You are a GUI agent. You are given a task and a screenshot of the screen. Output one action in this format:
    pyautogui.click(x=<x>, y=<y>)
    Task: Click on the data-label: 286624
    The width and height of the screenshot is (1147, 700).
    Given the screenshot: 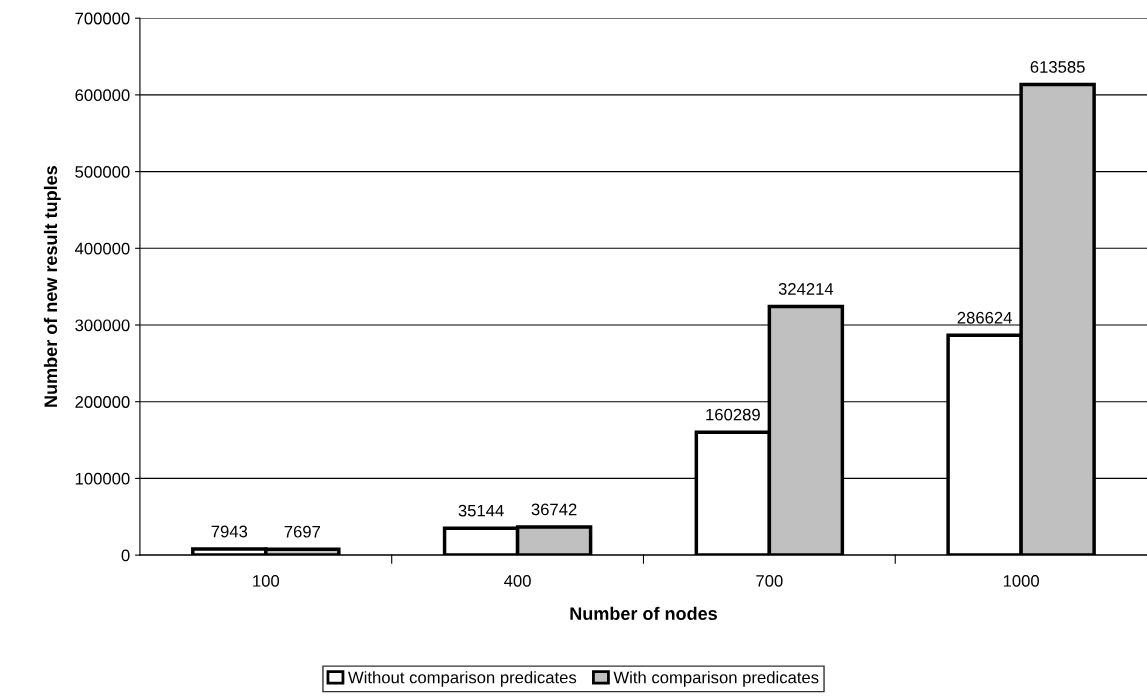 What is the action you would take?
    pyautogui.click(x=984, y=317)
    